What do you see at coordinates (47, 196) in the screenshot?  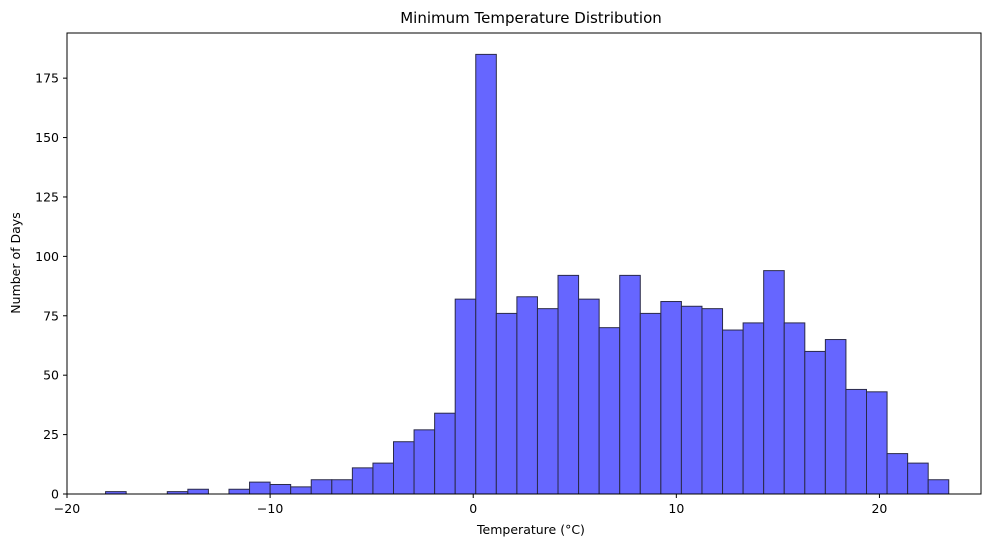 I see `y-tick-label: 125` at bounding box center [47, 196].